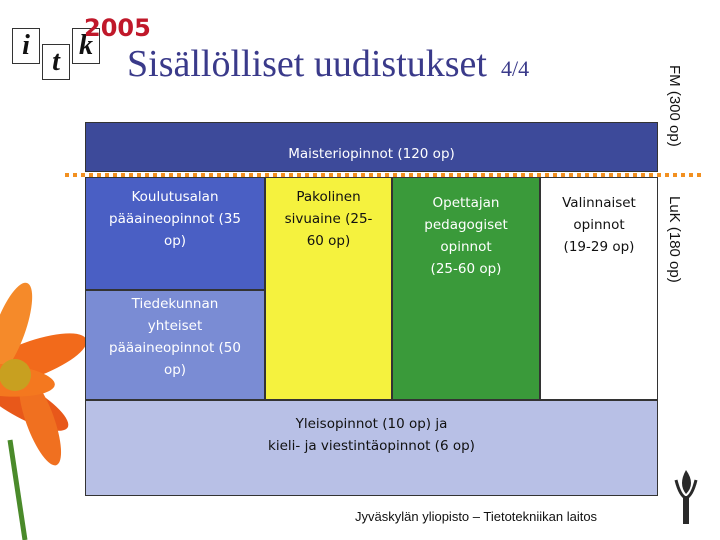 This screenshot has height=540, width=720. Describe the element at coordinates (175, 304) in the screenshot. I see `box-text: Tiedekunnan` at that location.